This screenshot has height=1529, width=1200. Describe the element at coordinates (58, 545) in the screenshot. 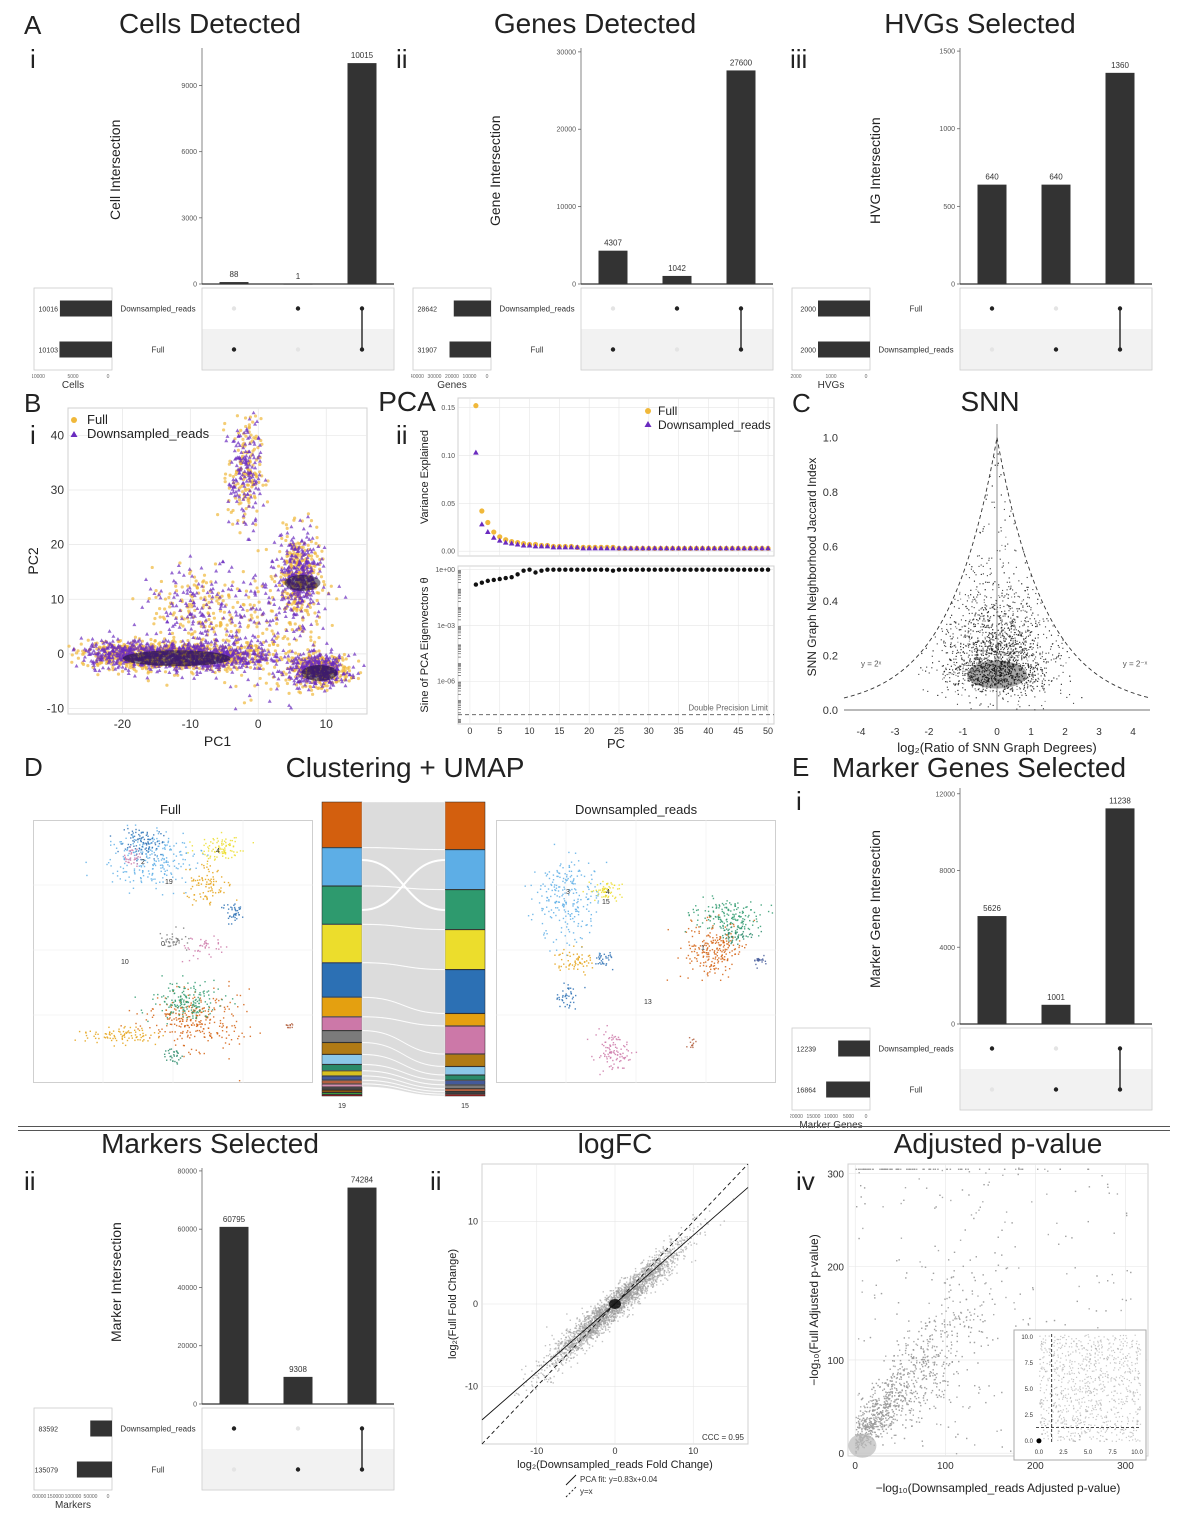

I see `ytick-label: 20` at that location.